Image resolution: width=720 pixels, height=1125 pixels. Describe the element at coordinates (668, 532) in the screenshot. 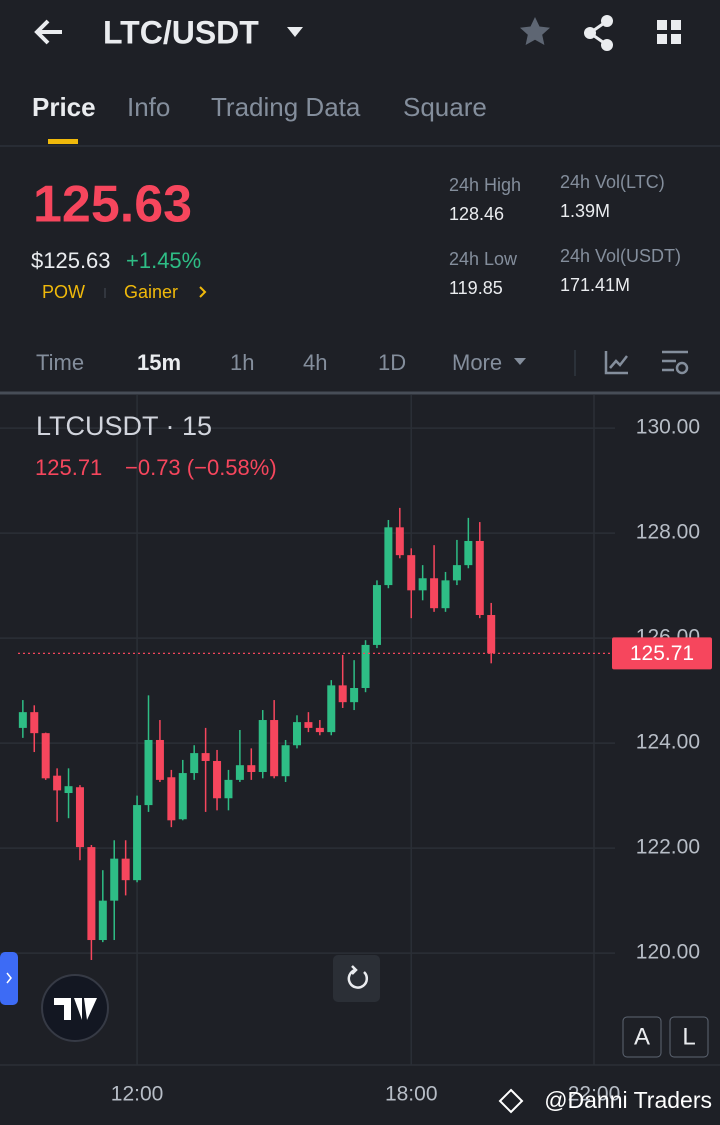

I see `y-tick-label: 128.00` at that location.